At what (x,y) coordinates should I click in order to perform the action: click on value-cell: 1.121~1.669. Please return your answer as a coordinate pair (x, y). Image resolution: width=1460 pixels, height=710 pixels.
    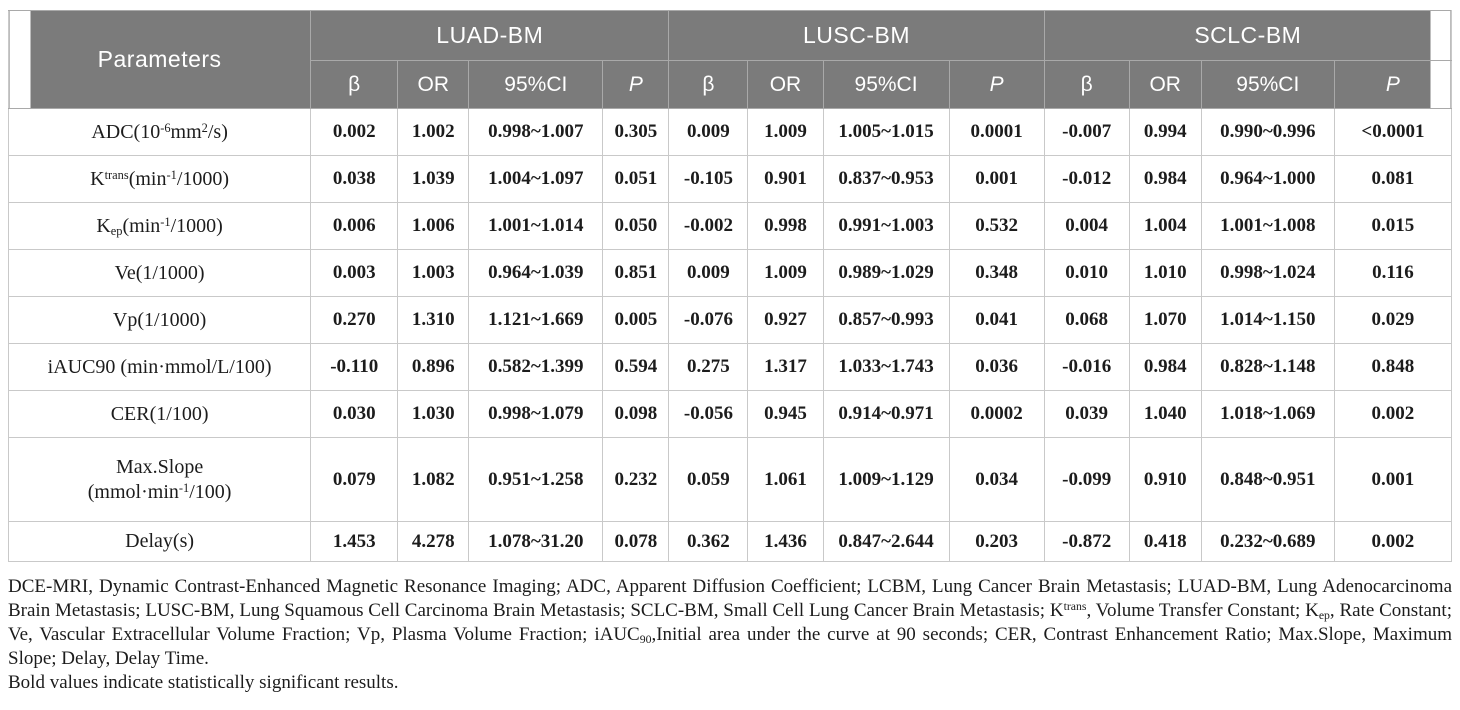
    Looking at the image, I should click on (536, 320).